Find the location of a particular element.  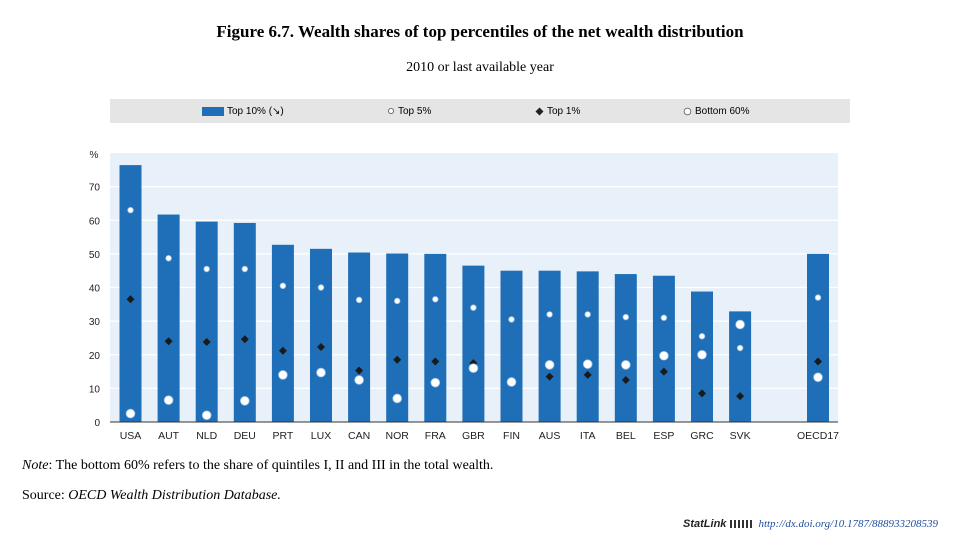

large-circle-marker-svk is located at coordinates (740, 324).